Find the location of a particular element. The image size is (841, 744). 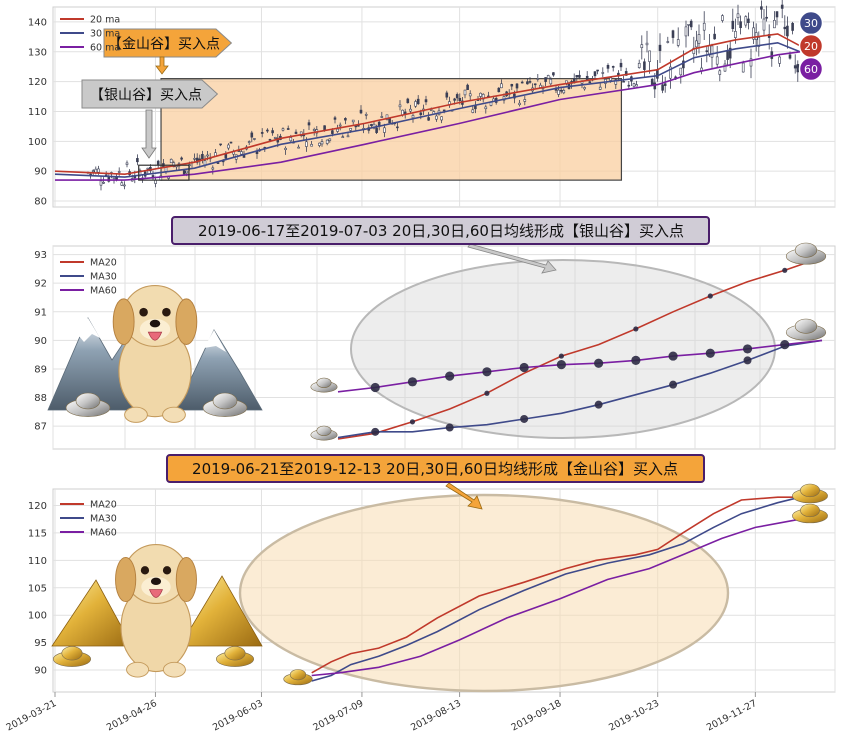

silver-ingot-top is located at coordinates (806, 253).